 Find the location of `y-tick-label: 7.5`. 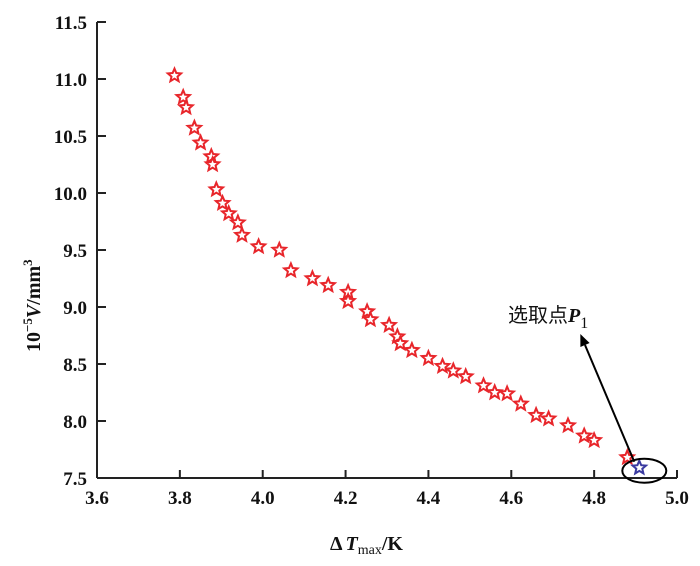

y-tick-label: 7.5 is located at coordinates (75, 479).